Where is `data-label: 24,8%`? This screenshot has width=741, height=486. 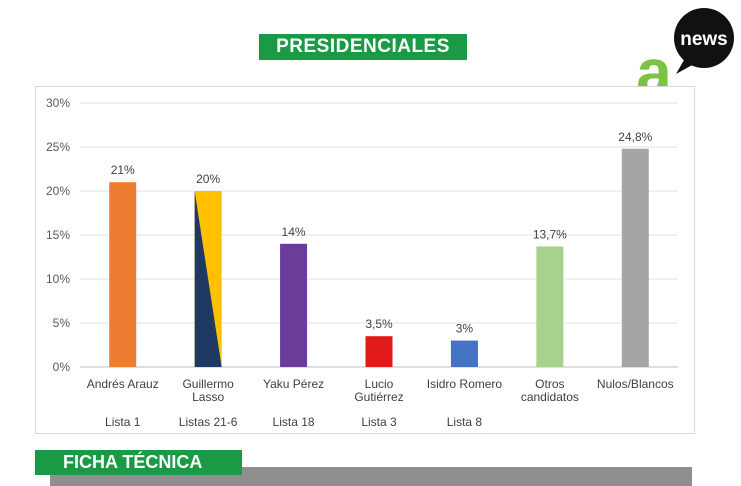
data-label: 24,8% is located at coordinates (635, 137).